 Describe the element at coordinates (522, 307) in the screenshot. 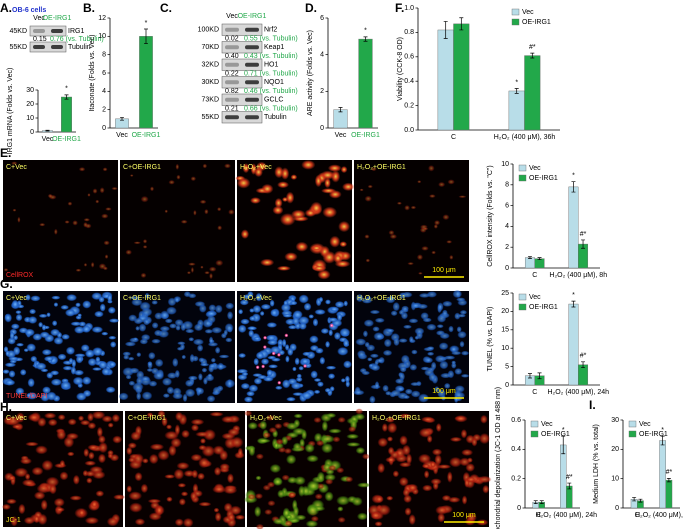

I see `legend-swatch` at that location.